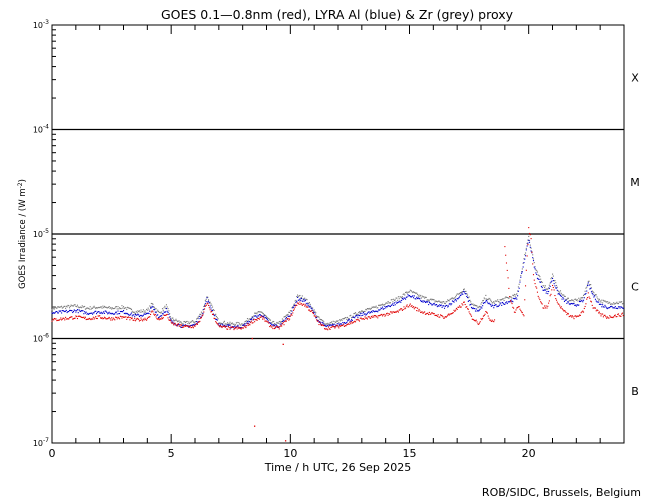 The height and width of the screenshot is (500, 650). I want to click on flare-class-label: C, so click(635, 286).